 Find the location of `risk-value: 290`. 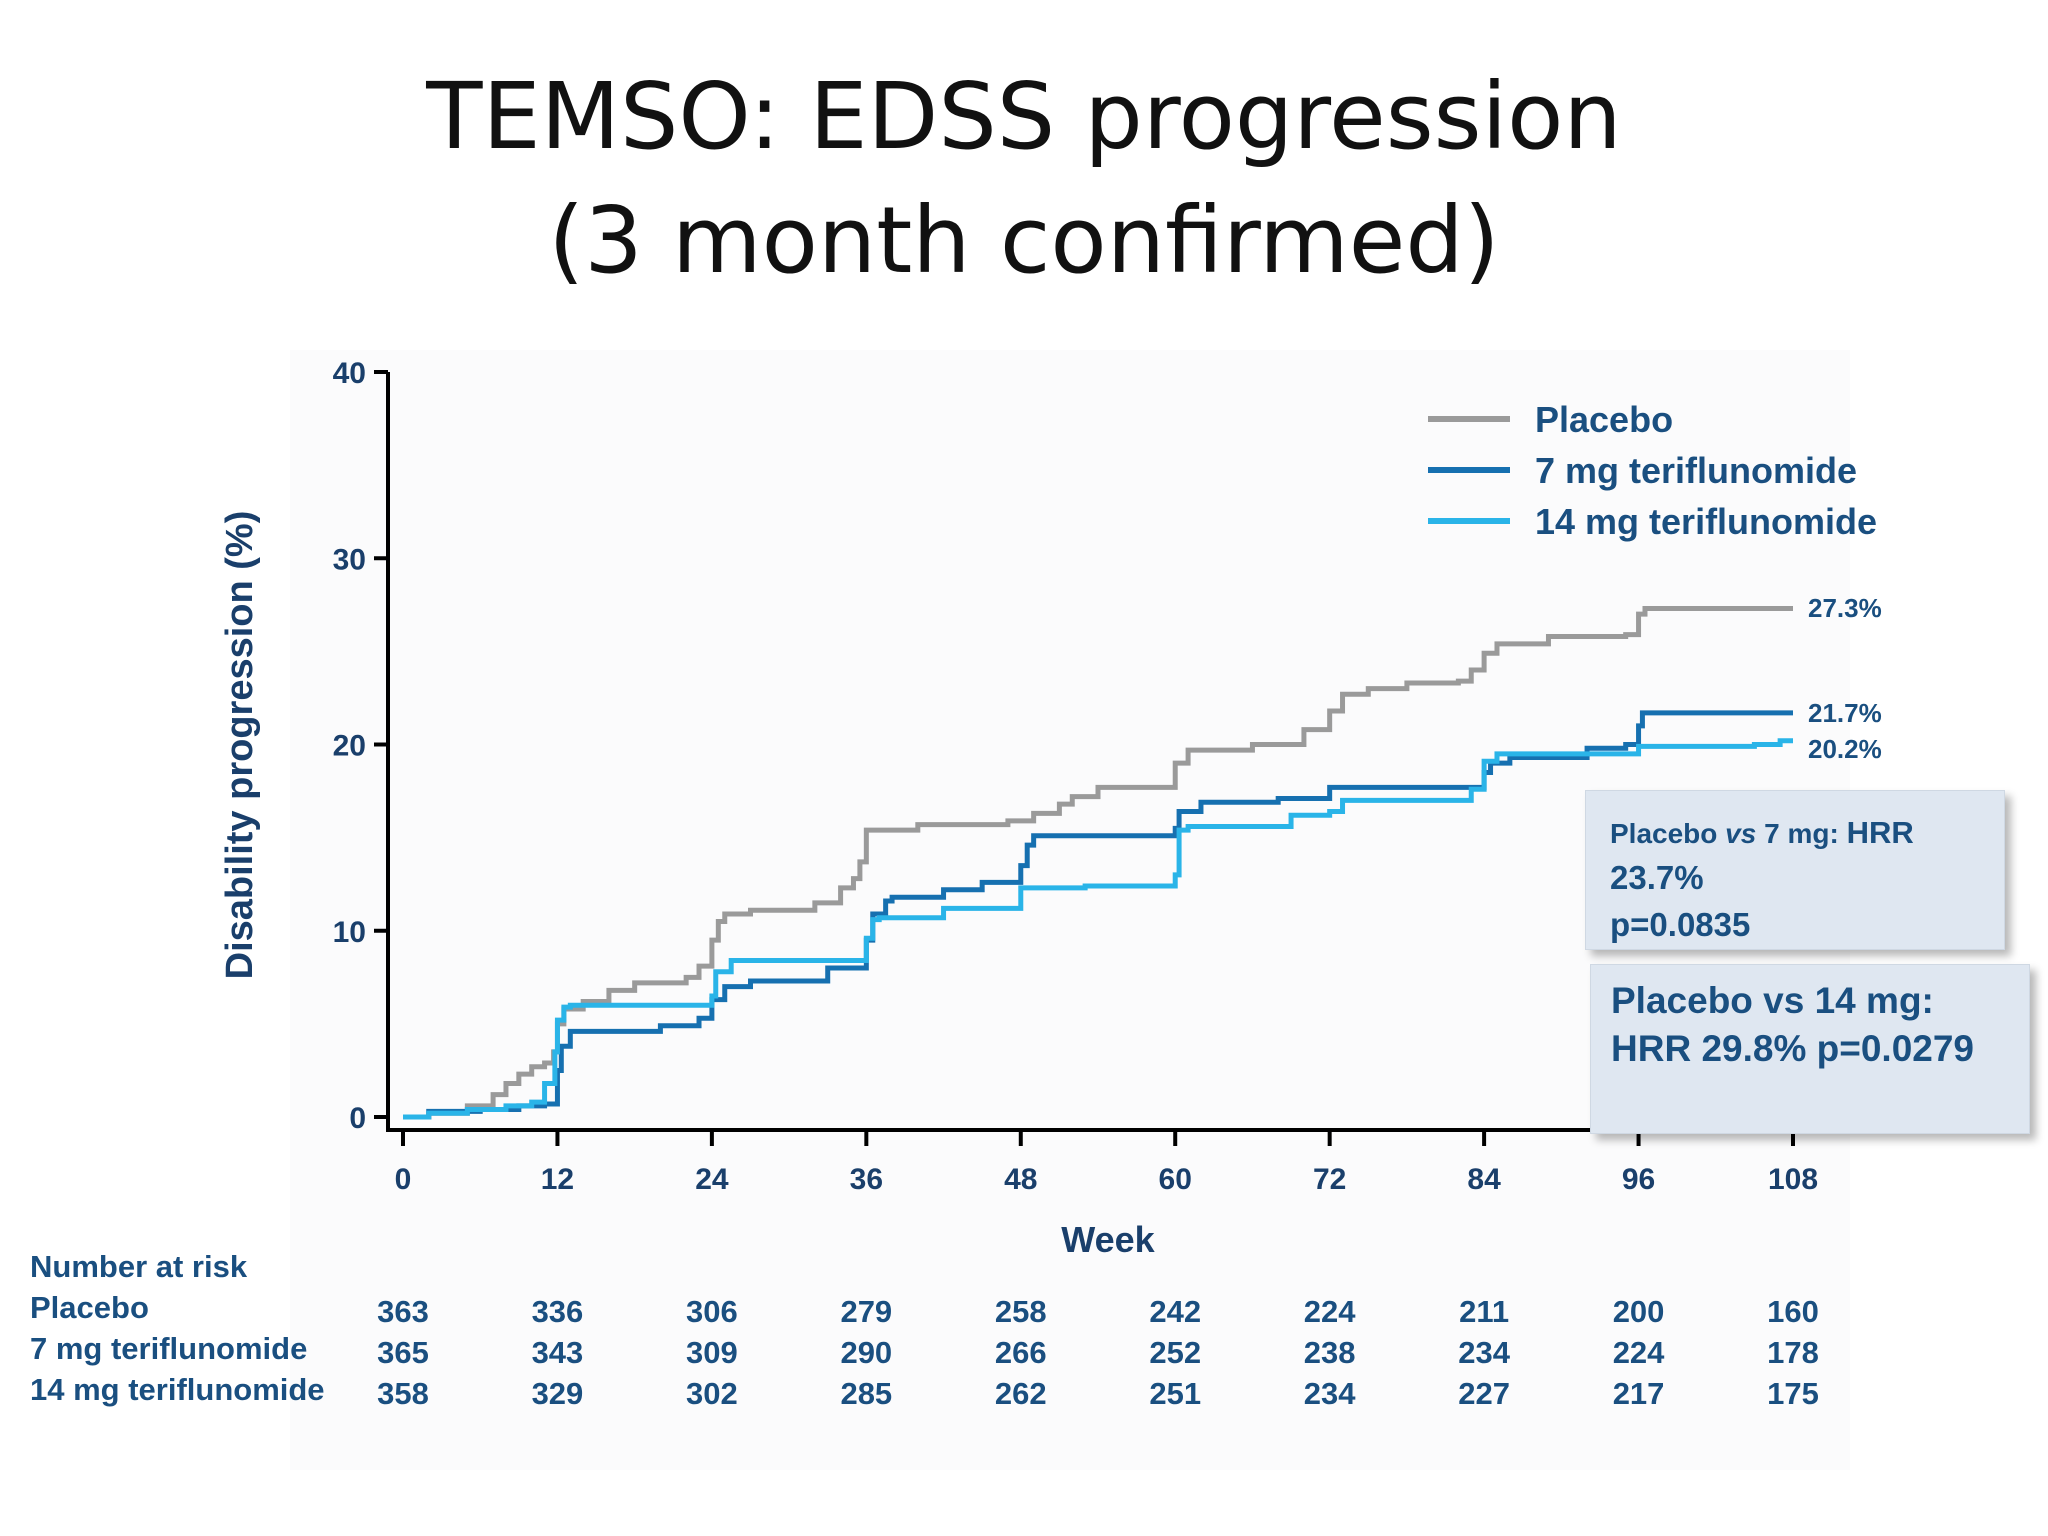

risk-value: 290 is located at coordinates (866, 1352).